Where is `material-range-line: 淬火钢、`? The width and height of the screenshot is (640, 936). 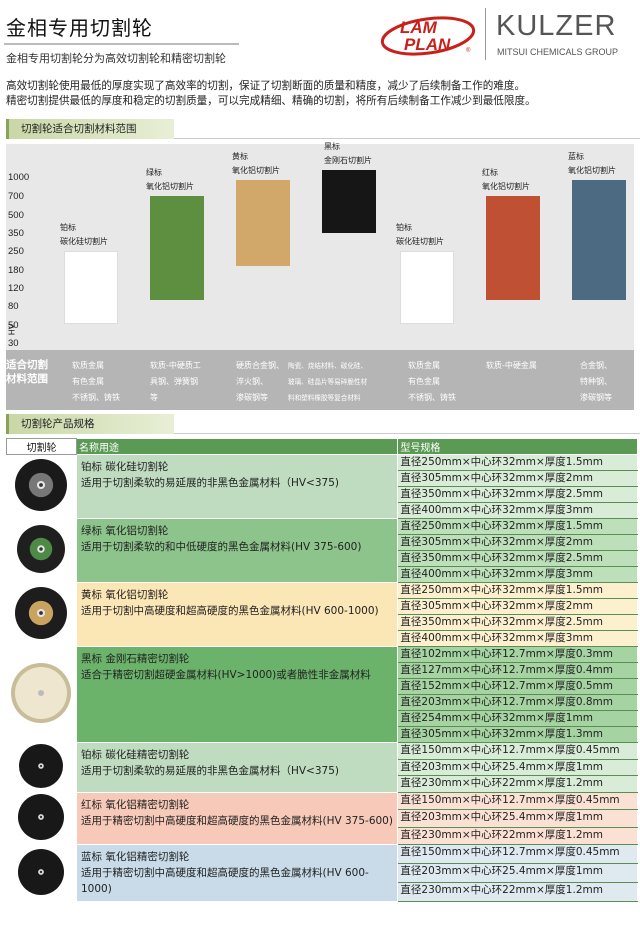
material-range-line: 淬火钢、 is located at coordinates (252, 381).